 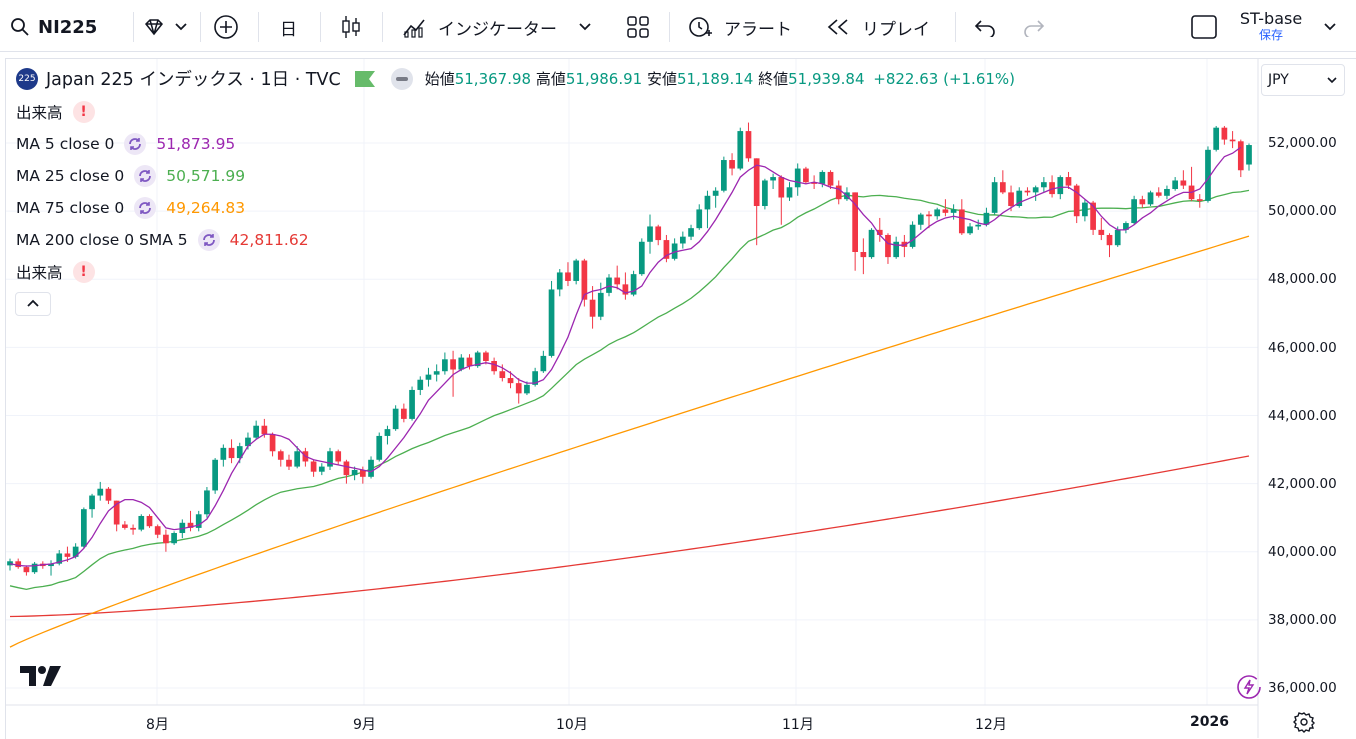 What do you see at coordinates (896, 29) in the screenshot?
I see `replay-label: リプレイ` at bounding box center [896, 29].